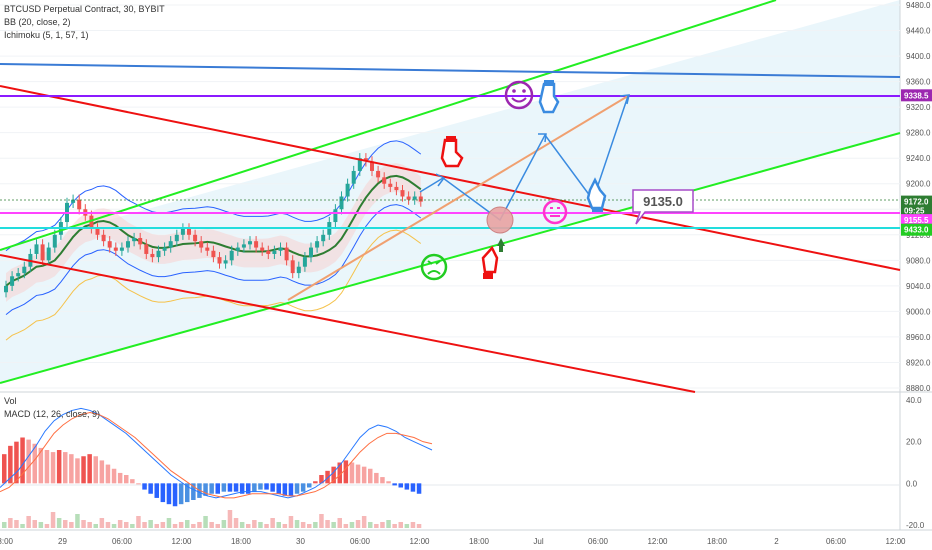 The height and width of the screenshot is (550, 932). Describe the element at coordinates (918, 286) in the screenshot. I see `price-tick-label: 9040.0` at that location.